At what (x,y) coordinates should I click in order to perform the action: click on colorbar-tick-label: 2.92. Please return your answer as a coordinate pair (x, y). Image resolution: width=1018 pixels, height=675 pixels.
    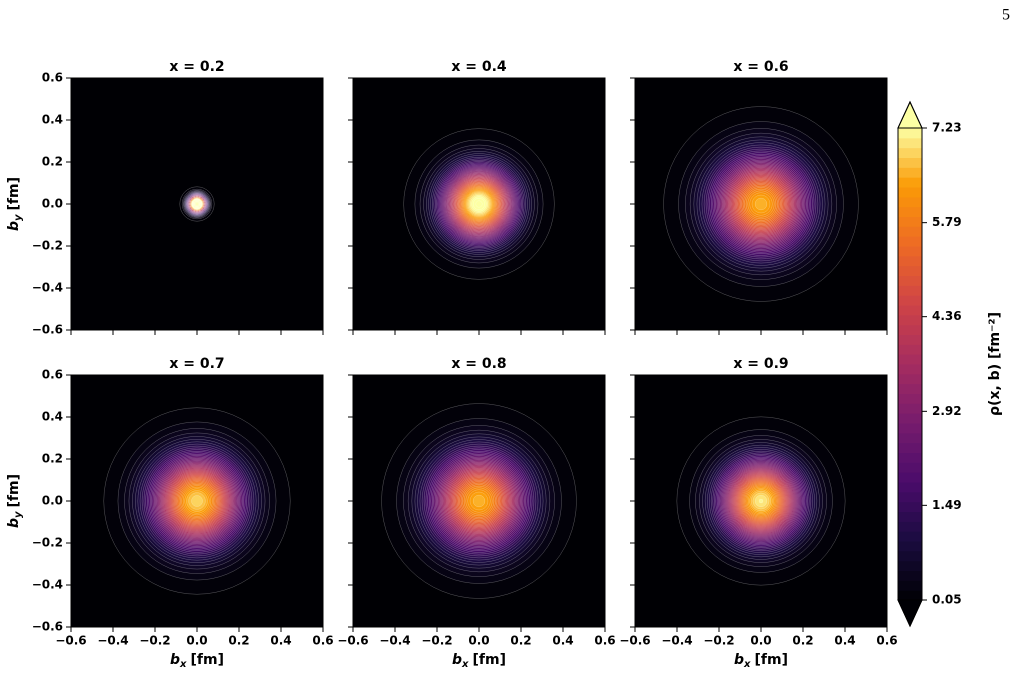
    Looking at the image, I should click on (947, 411).